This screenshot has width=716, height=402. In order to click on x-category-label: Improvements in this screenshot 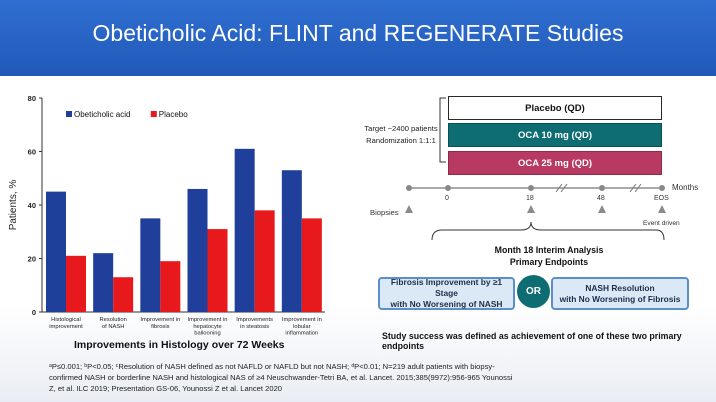, I will do `click(254, 320)`.